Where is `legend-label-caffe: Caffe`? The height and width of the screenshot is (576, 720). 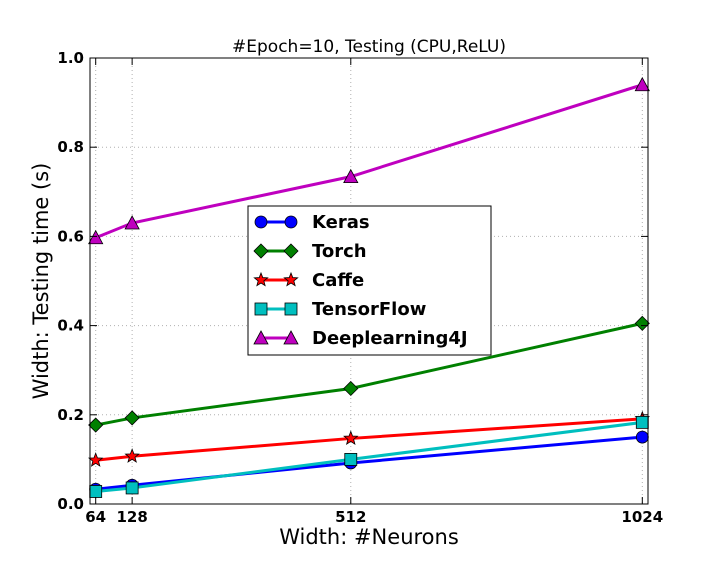
legend-label-caffe: Caffe is located at coordinates (338, 280).